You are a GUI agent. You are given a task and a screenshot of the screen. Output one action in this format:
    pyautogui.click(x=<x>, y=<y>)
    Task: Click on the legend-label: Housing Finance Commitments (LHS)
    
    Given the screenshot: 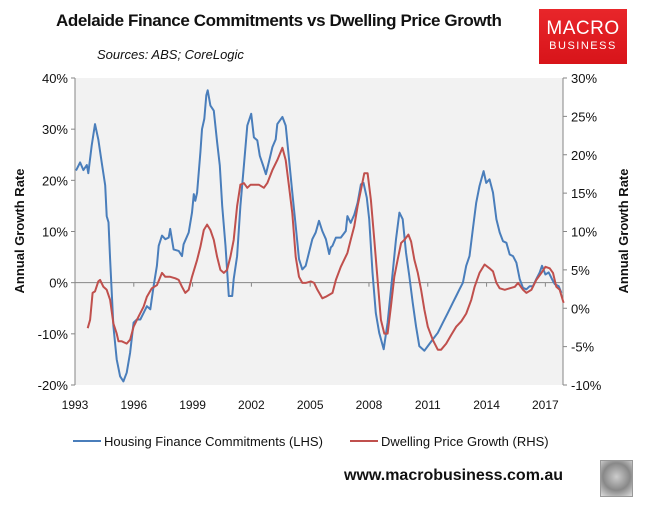 What is the action you would take?
    pyautogui.click(x=213, y=441)
    